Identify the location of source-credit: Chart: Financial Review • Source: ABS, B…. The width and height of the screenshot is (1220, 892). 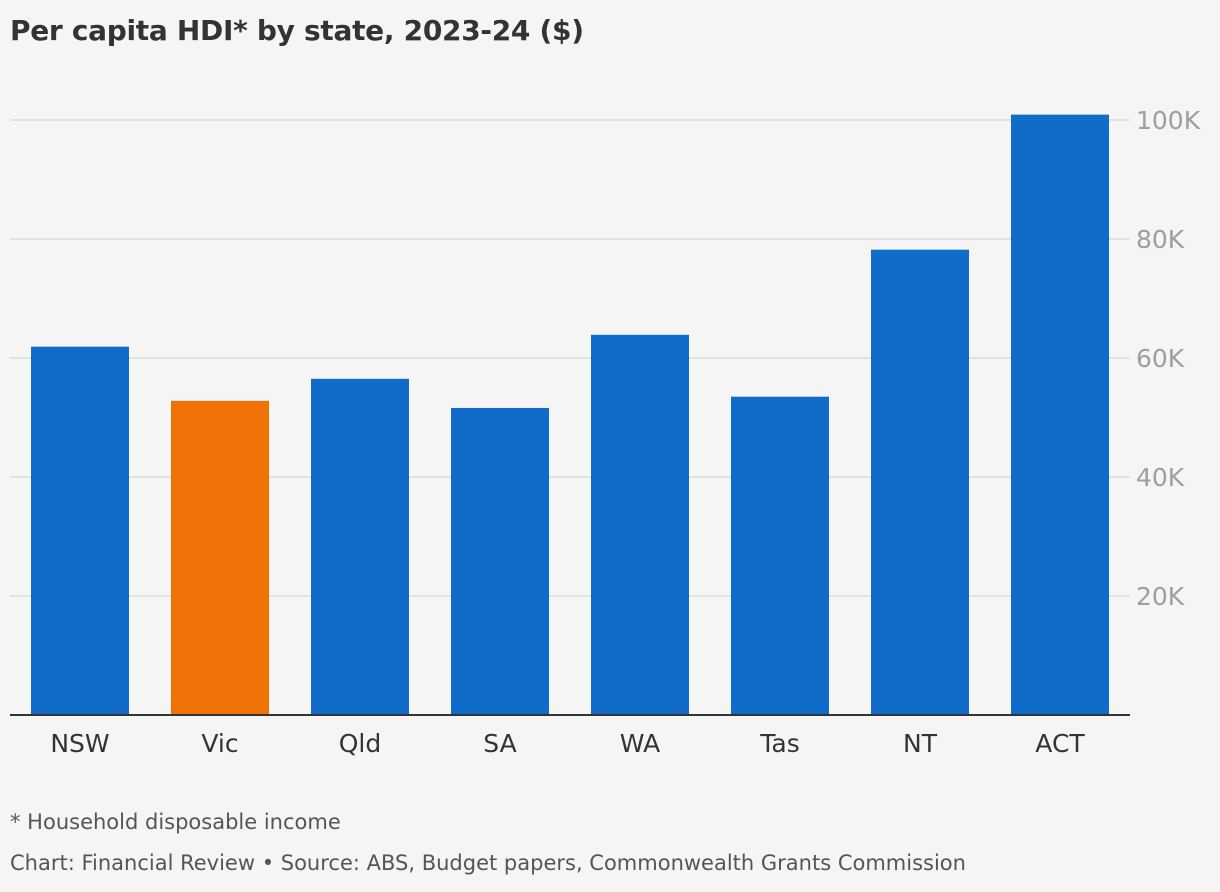
(488, 863).